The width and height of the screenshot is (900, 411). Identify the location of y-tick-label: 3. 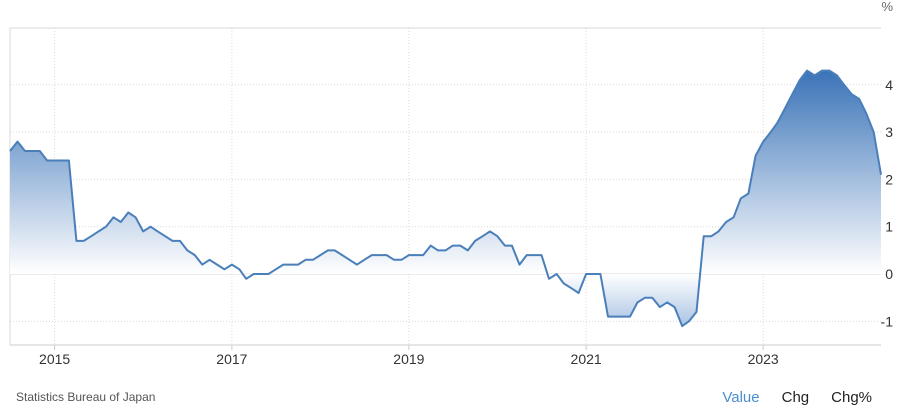
(889, 132).